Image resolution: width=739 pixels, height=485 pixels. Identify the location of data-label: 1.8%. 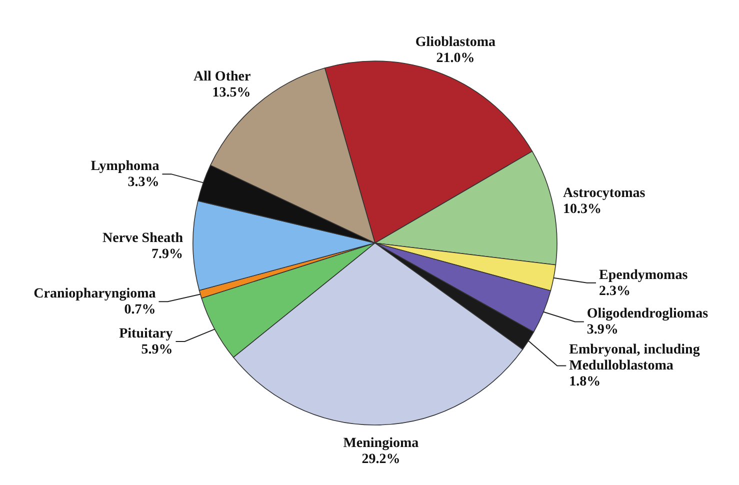
(585, 382).